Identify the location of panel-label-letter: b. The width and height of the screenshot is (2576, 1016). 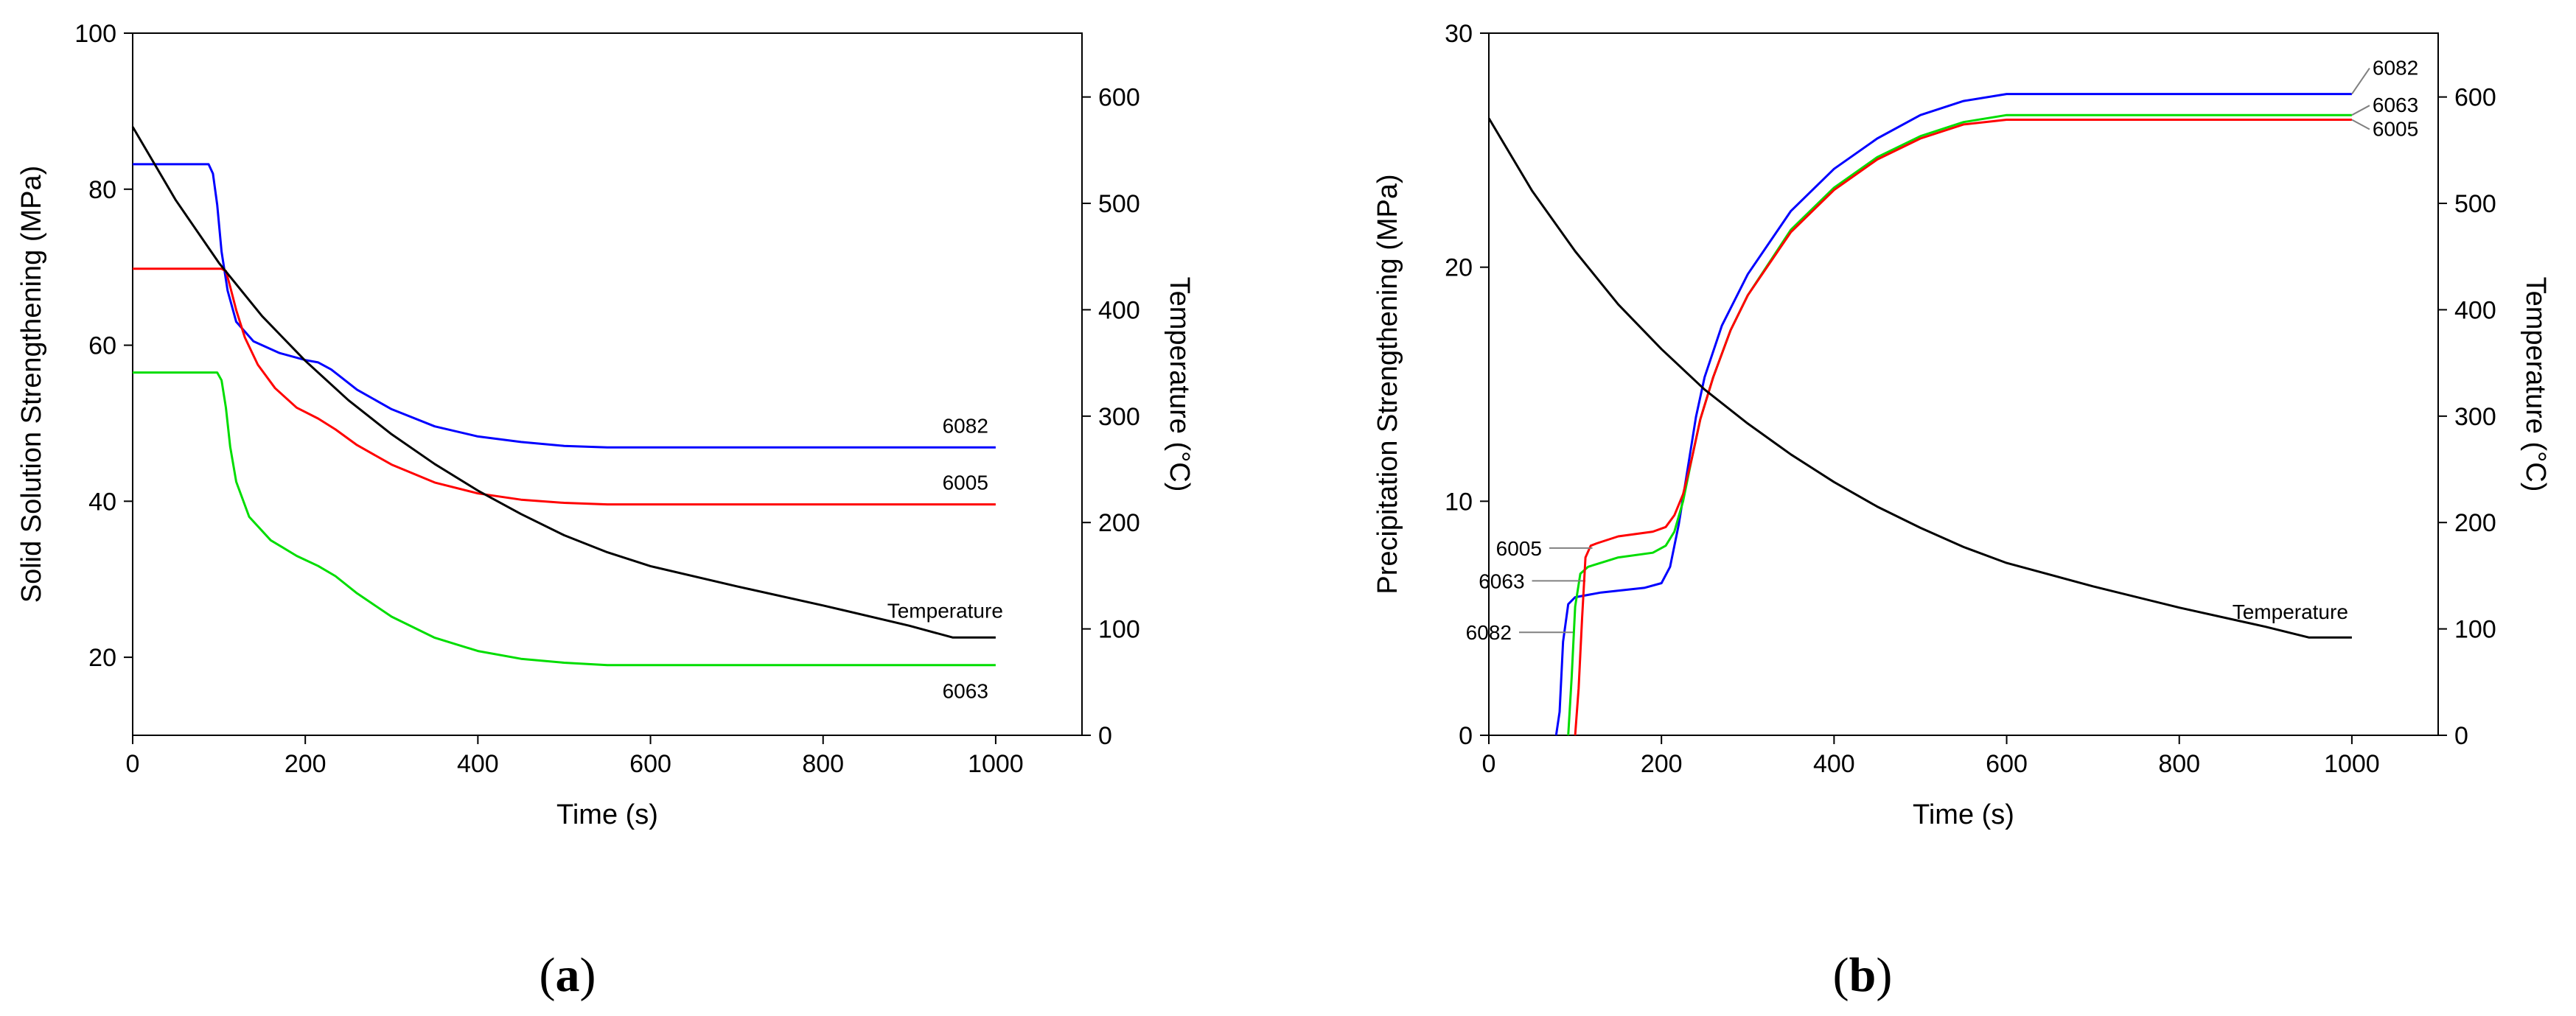
(1863, 975).